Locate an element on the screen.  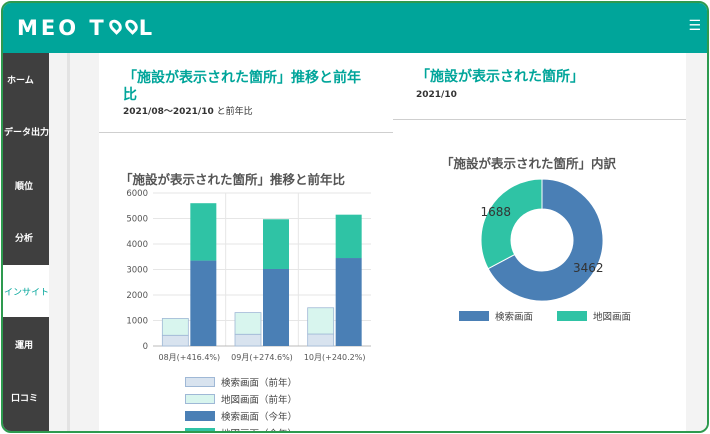
gutter-divider is located at coordinates (68, 242).